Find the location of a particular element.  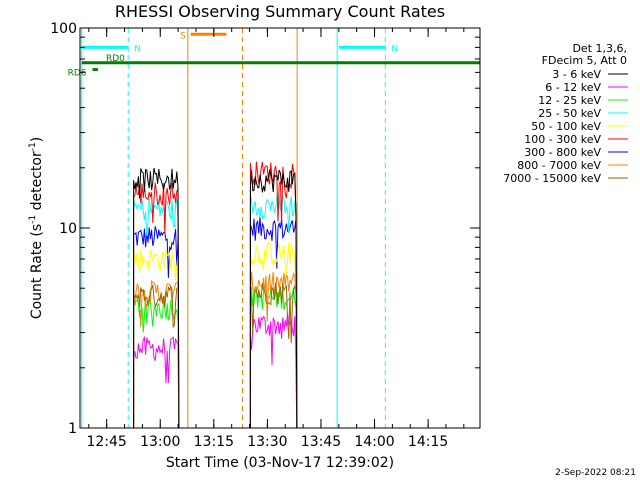

y-axis-label: Count Rate (s-1 detector-1) is located at coordinates (36, 228).